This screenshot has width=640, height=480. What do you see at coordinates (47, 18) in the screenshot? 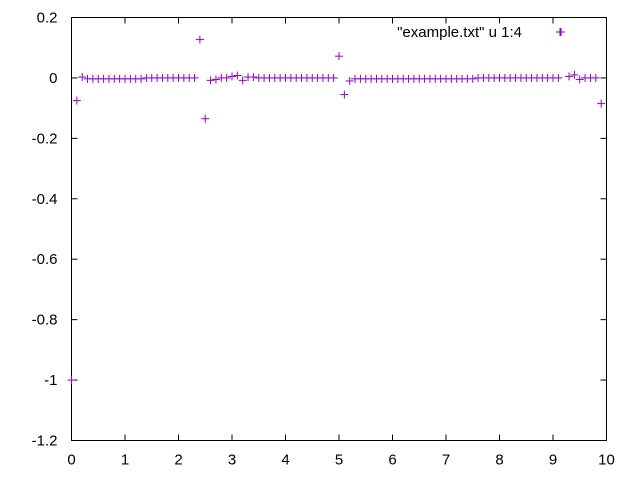
I see `y-tick-label: 0.2` at bounding box center [47, 18].